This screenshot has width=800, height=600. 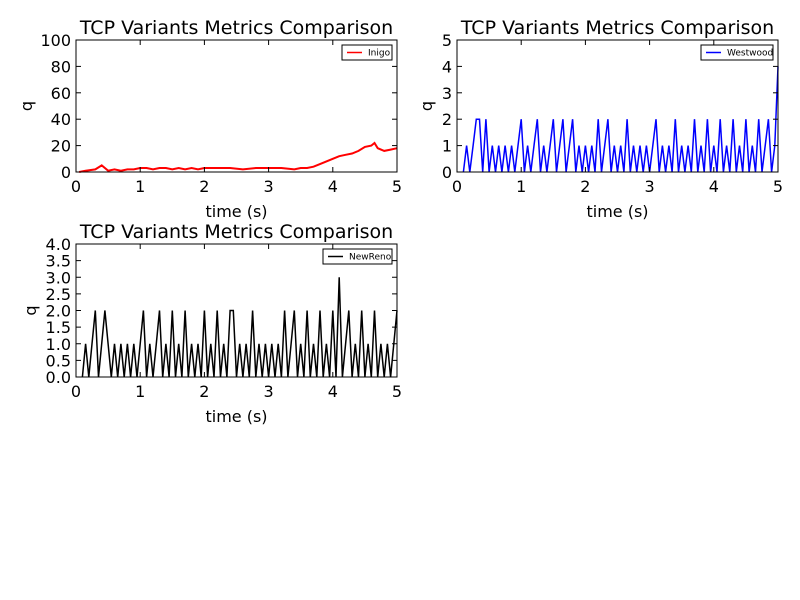 What do you see at coordinates (370, 258) in the screenshot?
I see `legend-label: NewReno` at bounding box center [370, 258].